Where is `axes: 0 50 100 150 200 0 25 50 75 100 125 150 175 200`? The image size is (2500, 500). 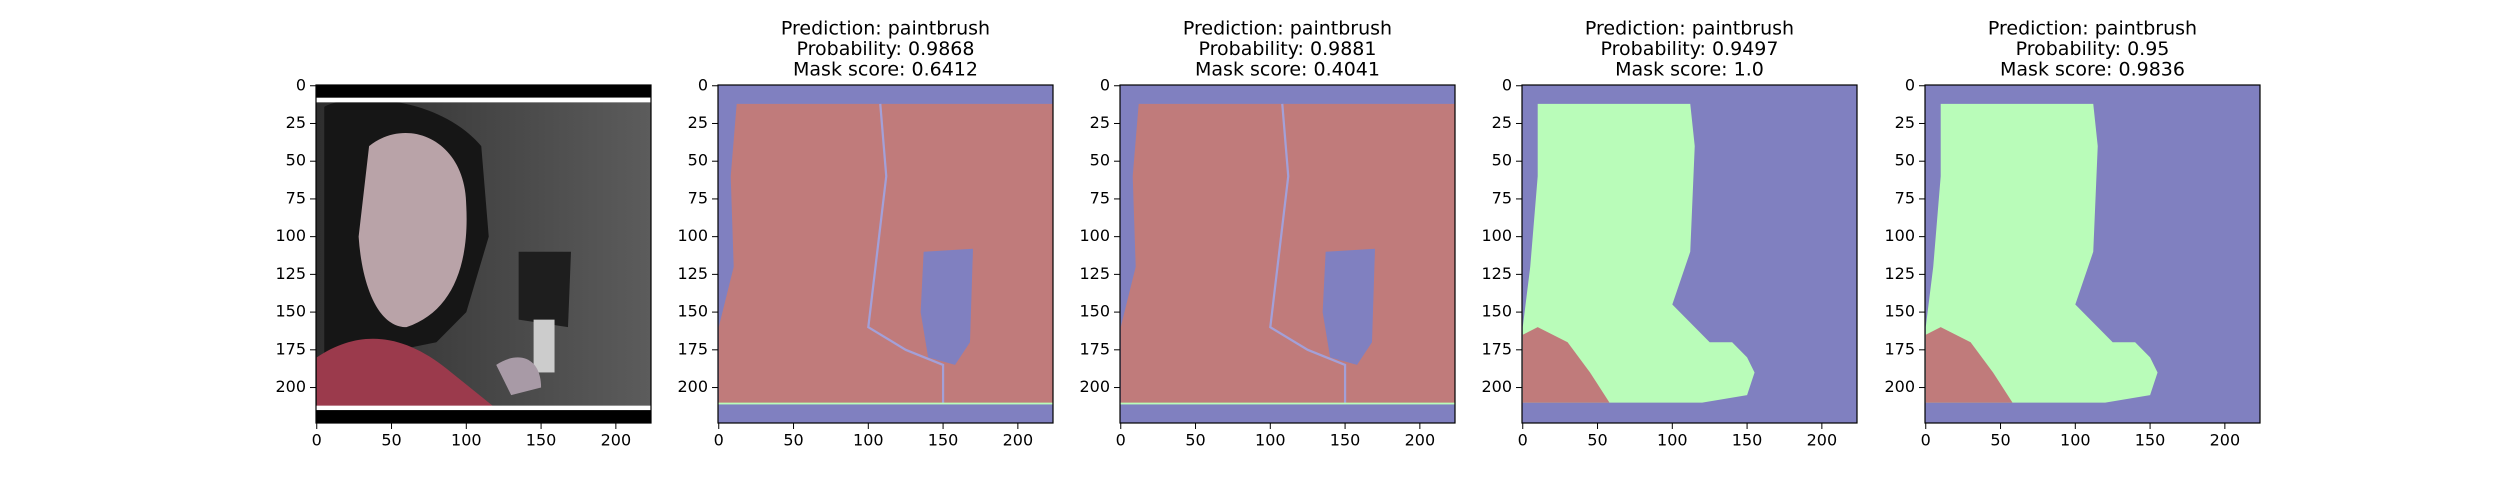
axes: 0 50 100 150 200 0 25 50 75 100 125 150 175 200 is located at coordinates (463, 262).